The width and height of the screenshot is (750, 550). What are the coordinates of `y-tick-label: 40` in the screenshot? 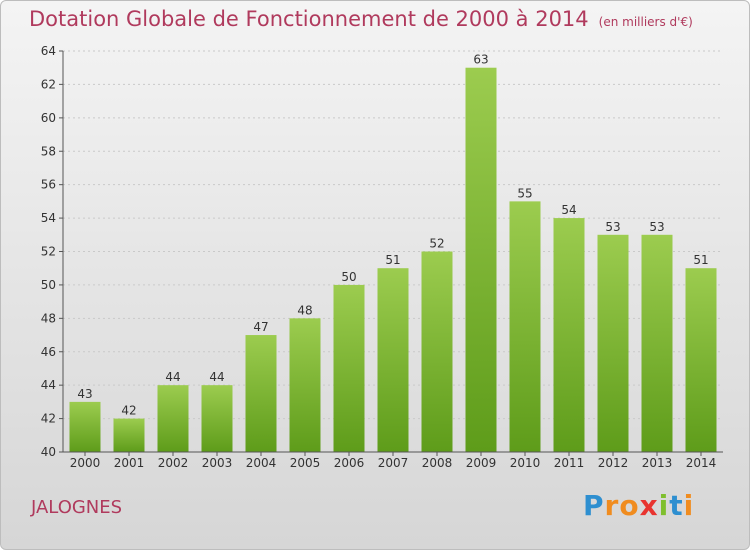 It's located at (48, 452).